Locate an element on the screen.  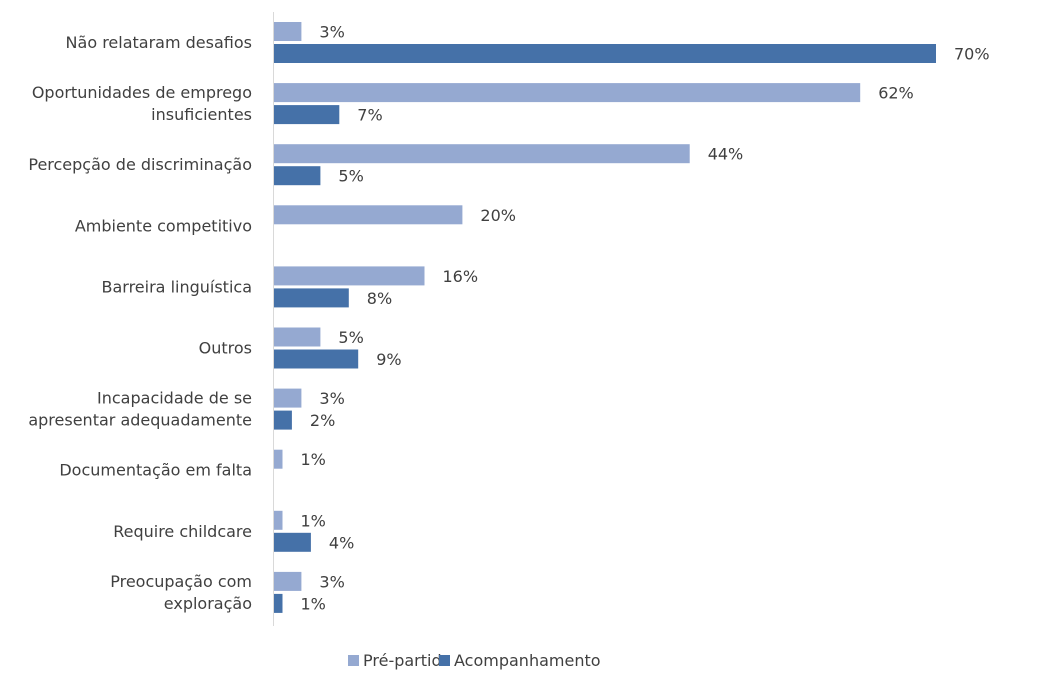
category-label: Percepção de discriminação is located at coordinates (140, 164).